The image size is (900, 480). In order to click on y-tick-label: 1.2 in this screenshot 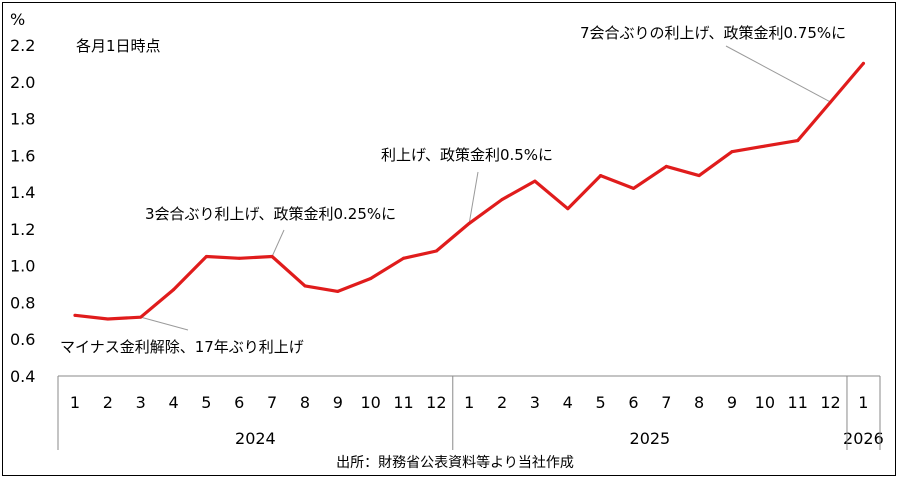, I will do `click(22, 229)`.